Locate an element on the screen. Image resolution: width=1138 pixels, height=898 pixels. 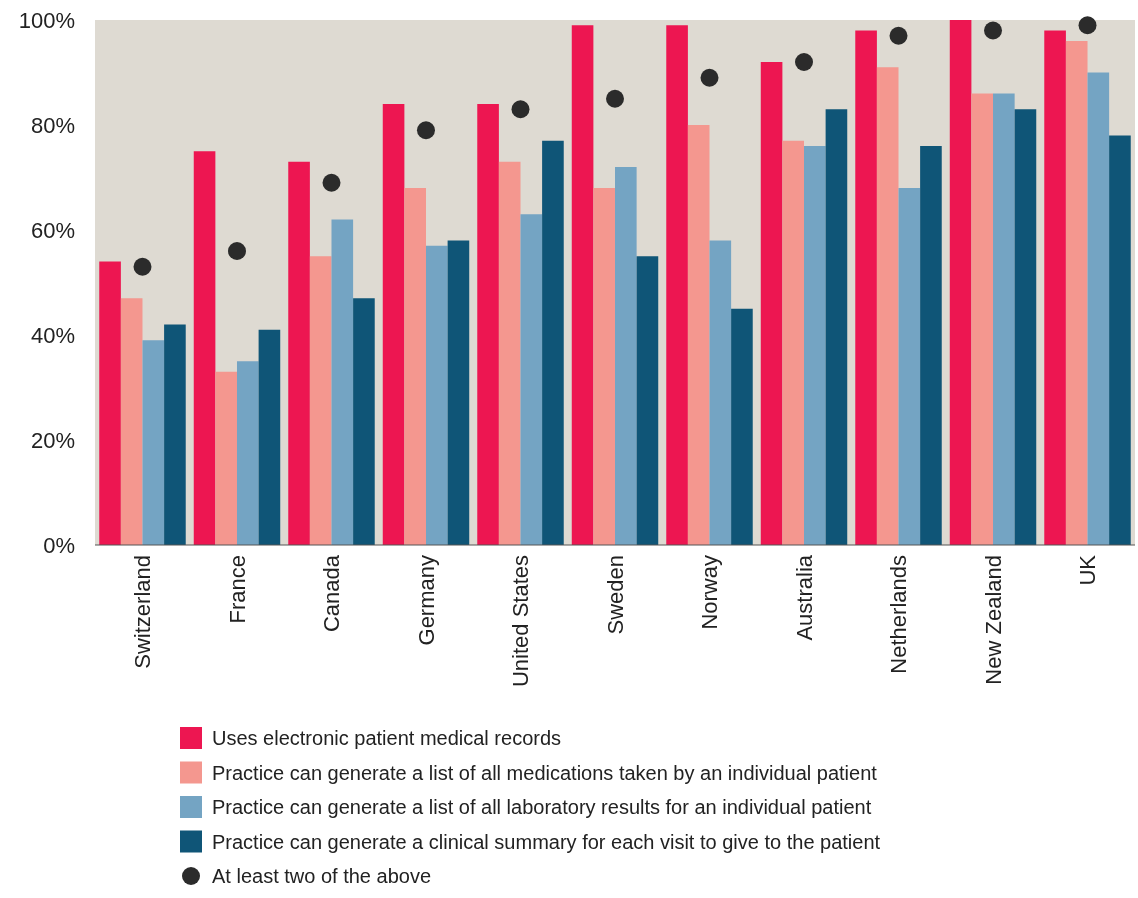
x-tick-label: Australia is located at coordinates (804, 597).